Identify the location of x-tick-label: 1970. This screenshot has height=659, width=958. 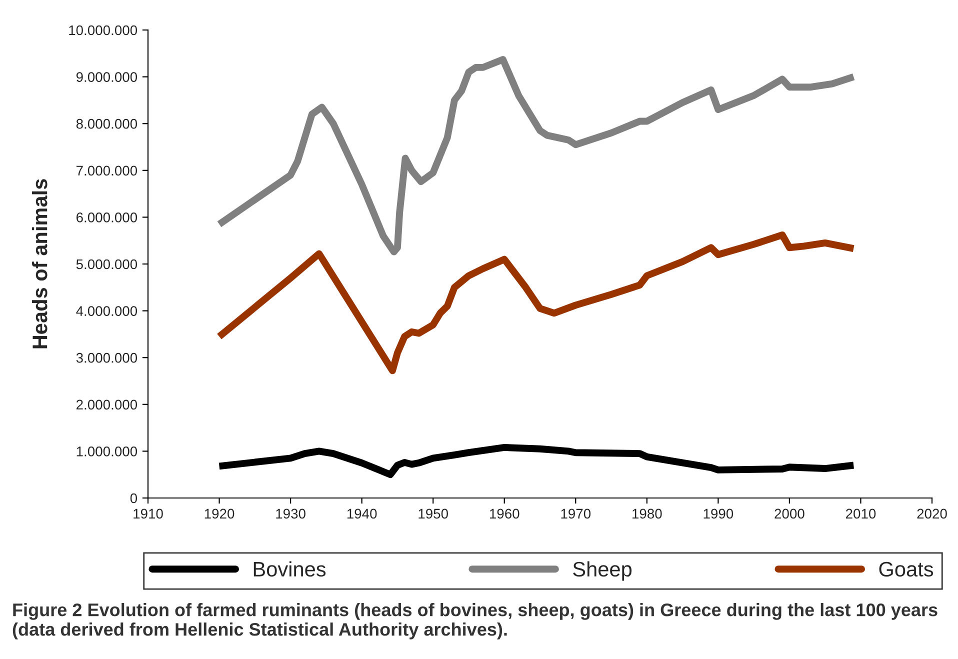
(576, 513).